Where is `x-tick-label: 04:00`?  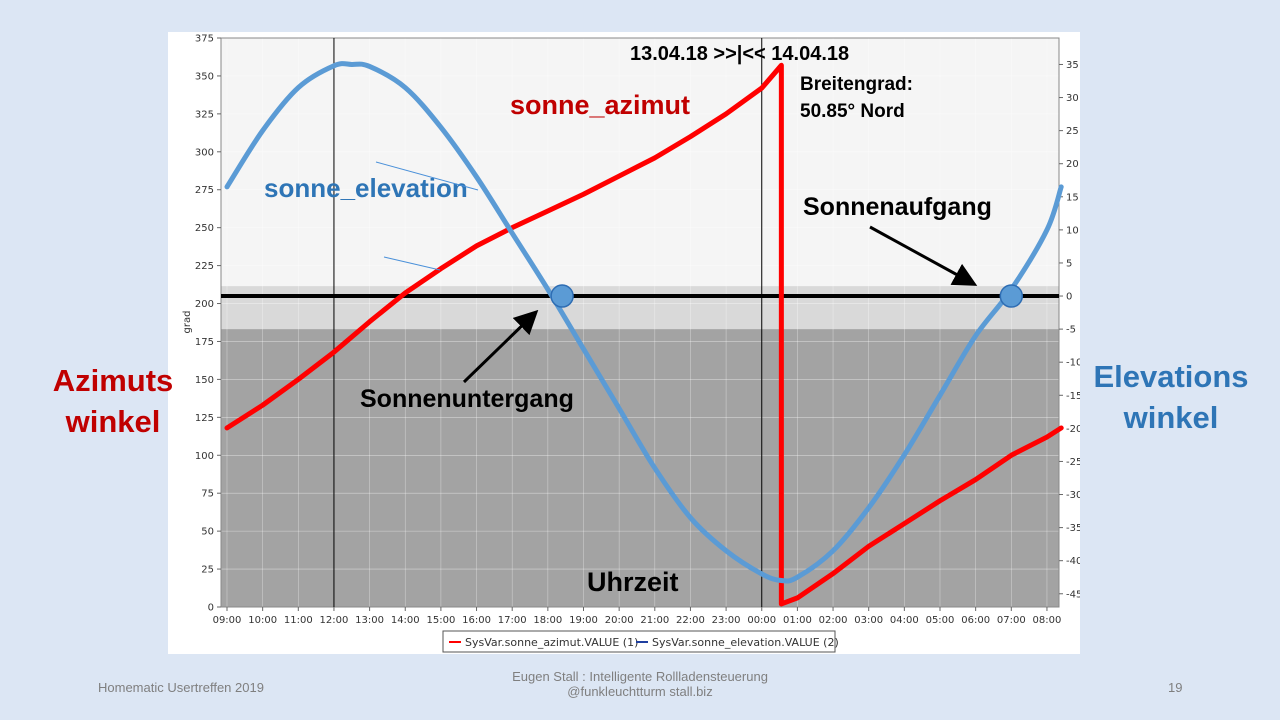
x-tick-label: 04:00 is located at coordinates (904, 620).